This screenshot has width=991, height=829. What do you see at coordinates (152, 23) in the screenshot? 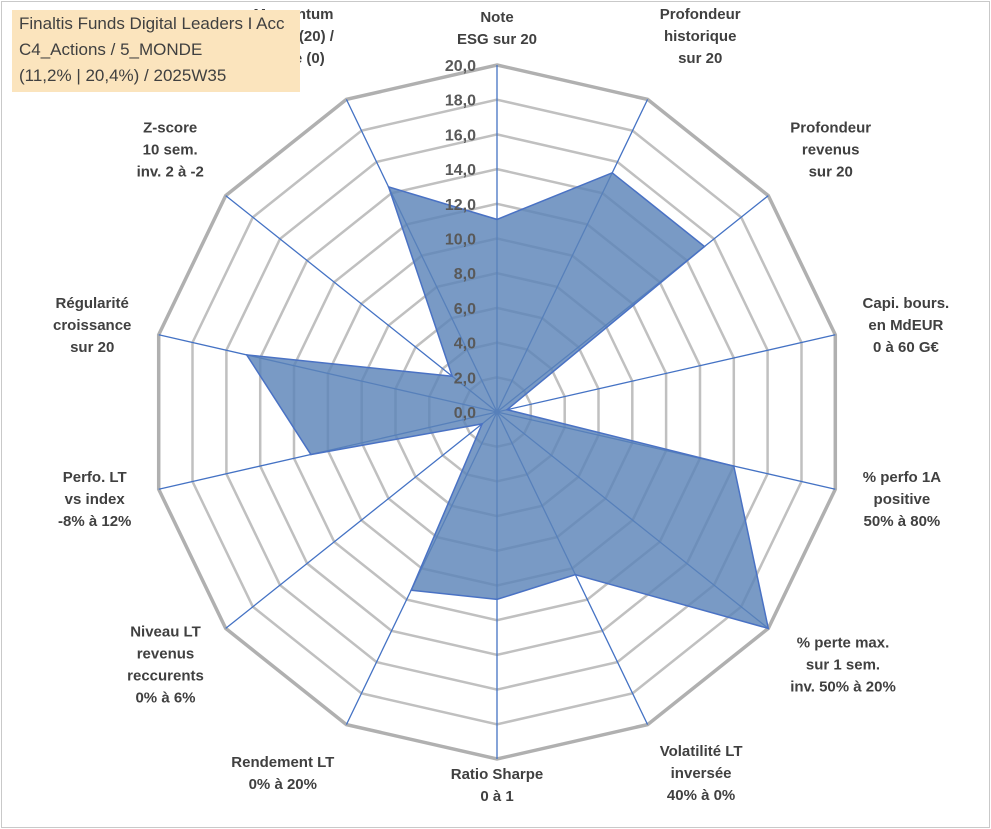
I see `fund-name: Finaltis Funds Digital Leaders I Acc` at bounding box center [152, 23].